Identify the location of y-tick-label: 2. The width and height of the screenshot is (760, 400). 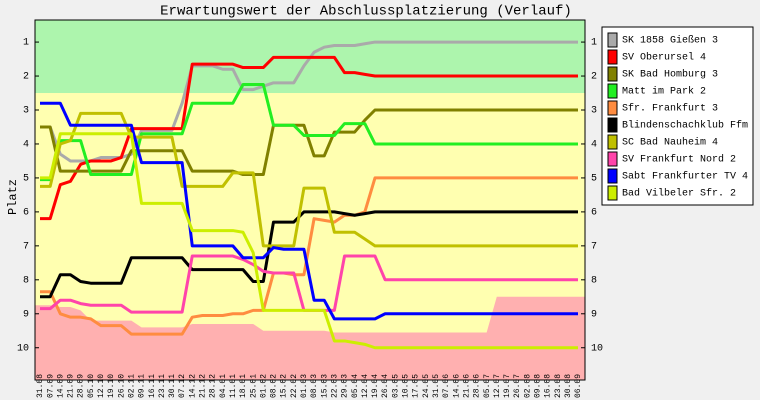
(26, 77).